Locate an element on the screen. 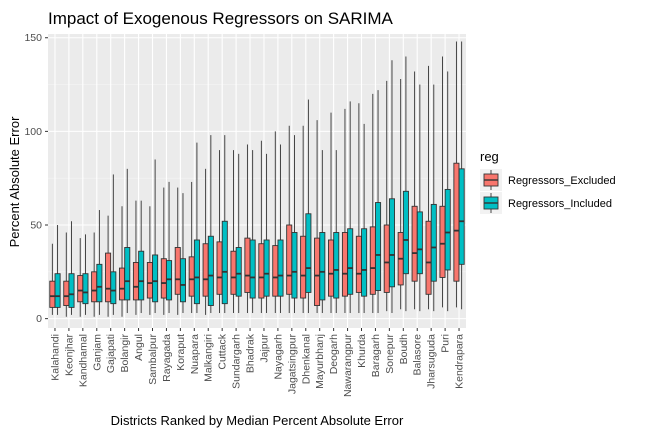 This screenshot has width=650, height=435. box-regressors_included-cuttack is located at coordinates (224, 224).